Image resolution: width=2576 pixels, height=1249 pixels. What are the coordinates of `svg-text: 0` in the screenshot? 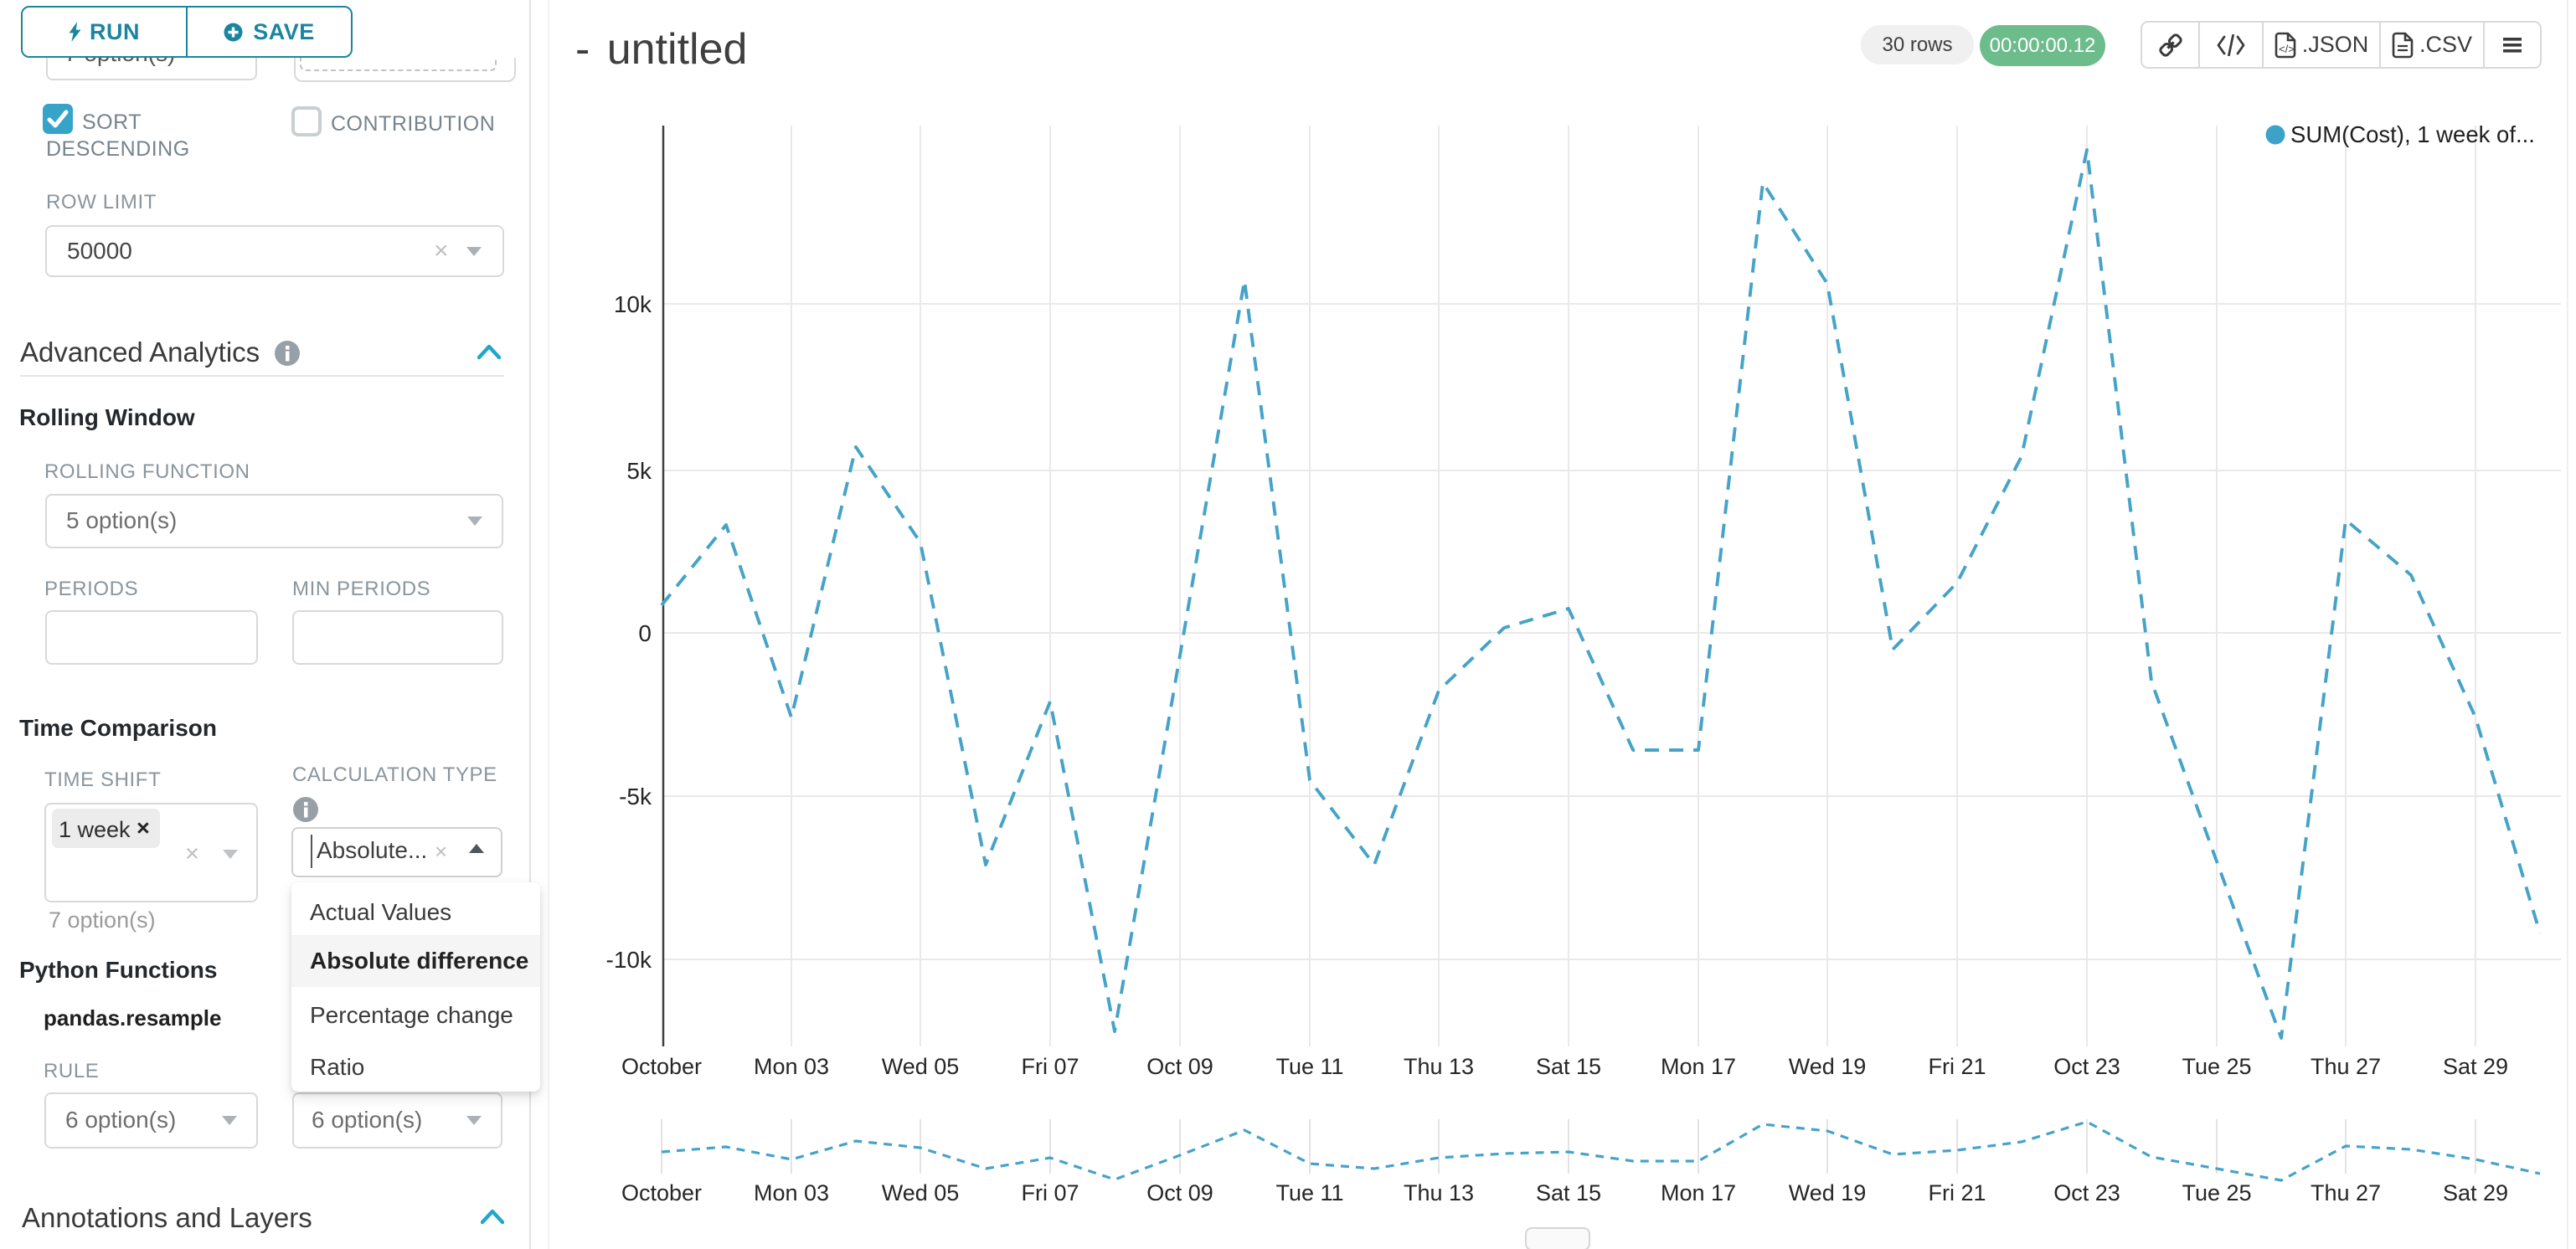 It's located at (645, 633).